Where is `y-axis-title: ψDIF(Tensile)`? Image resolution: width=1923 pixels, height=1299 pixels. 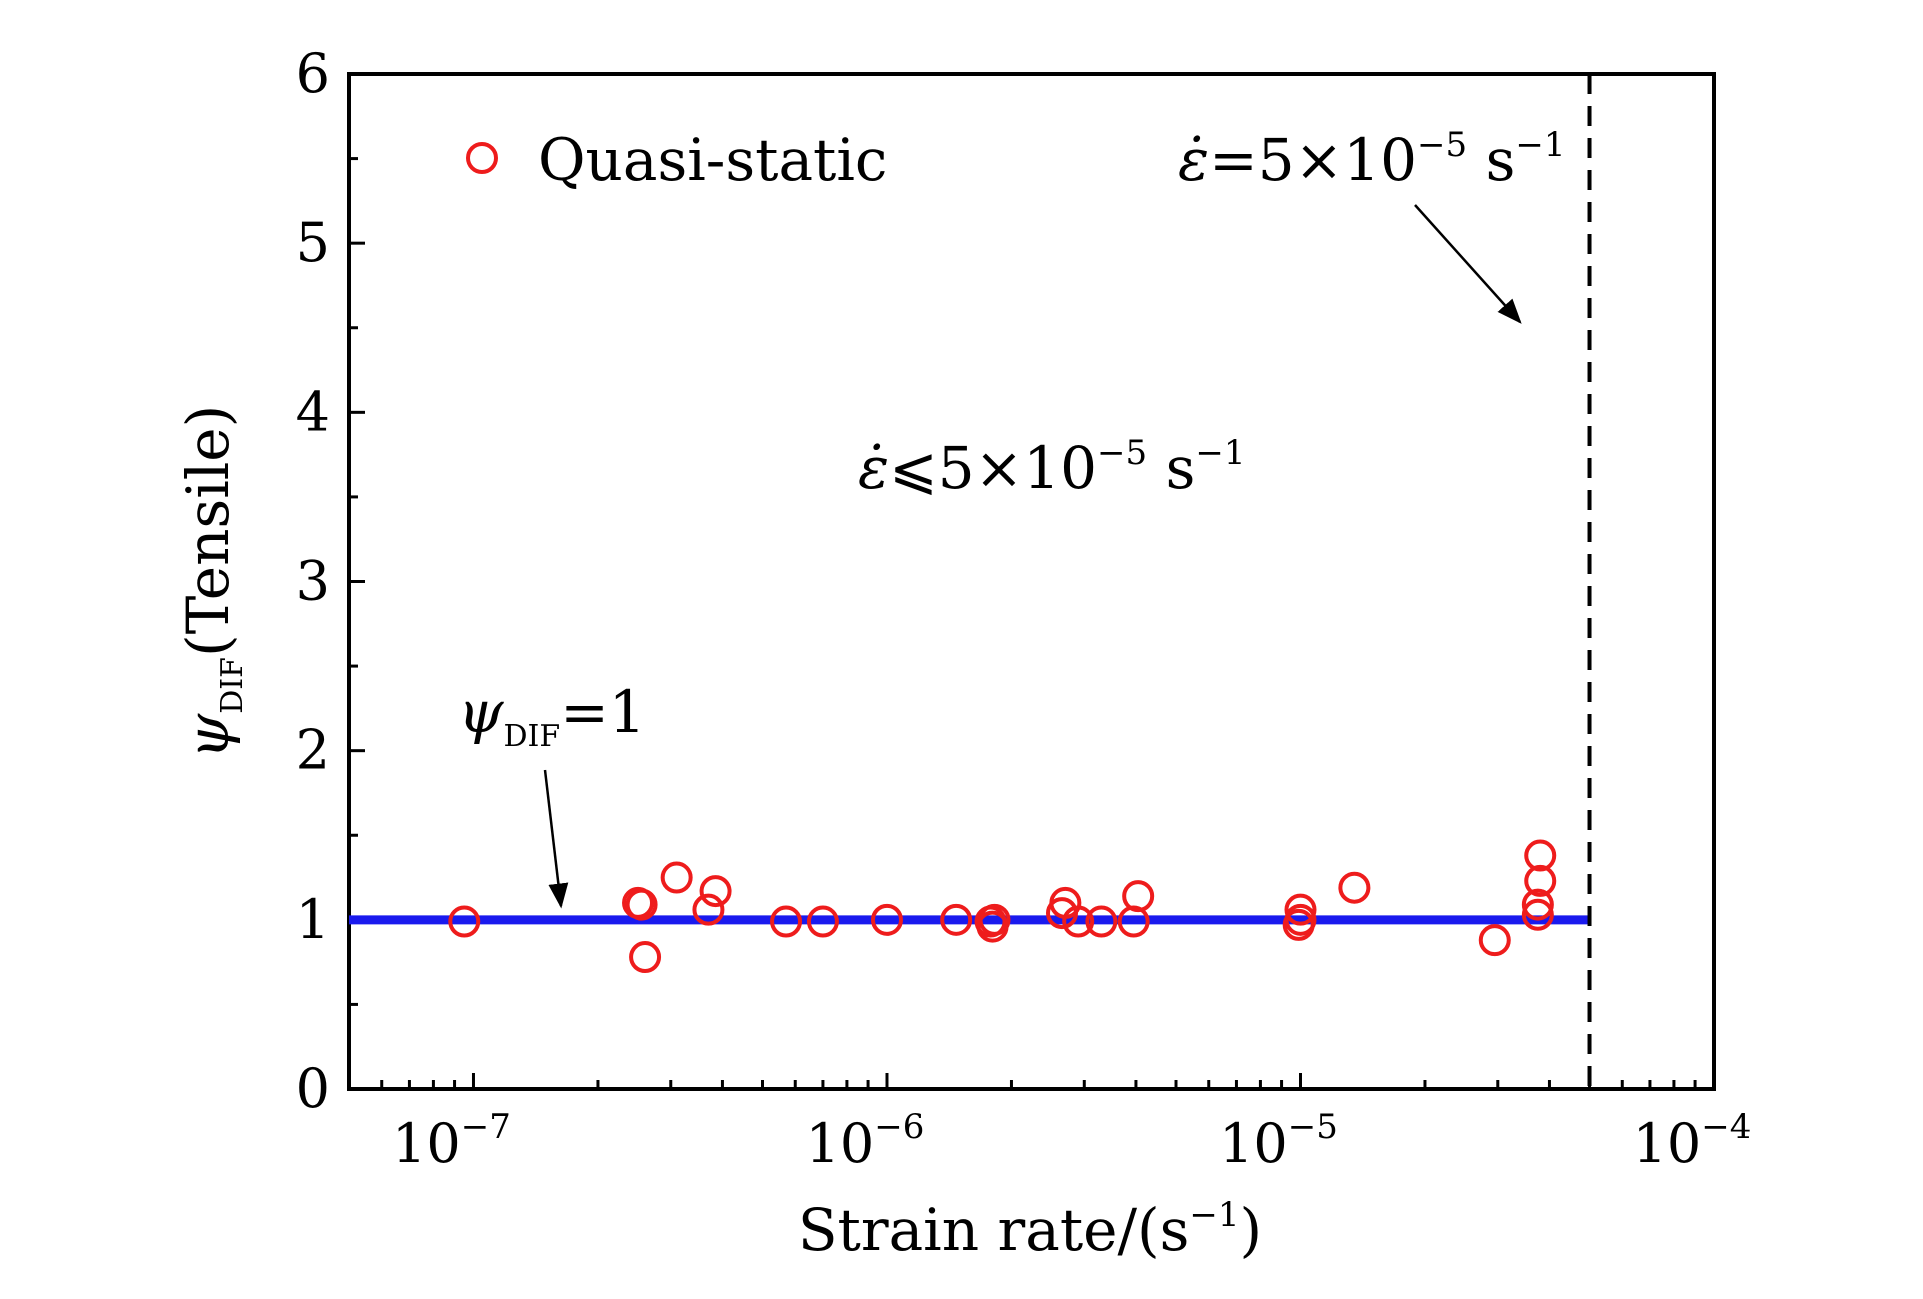 y-axis-title: ψDIF(Tensile) is located at coordinates (212, 582).